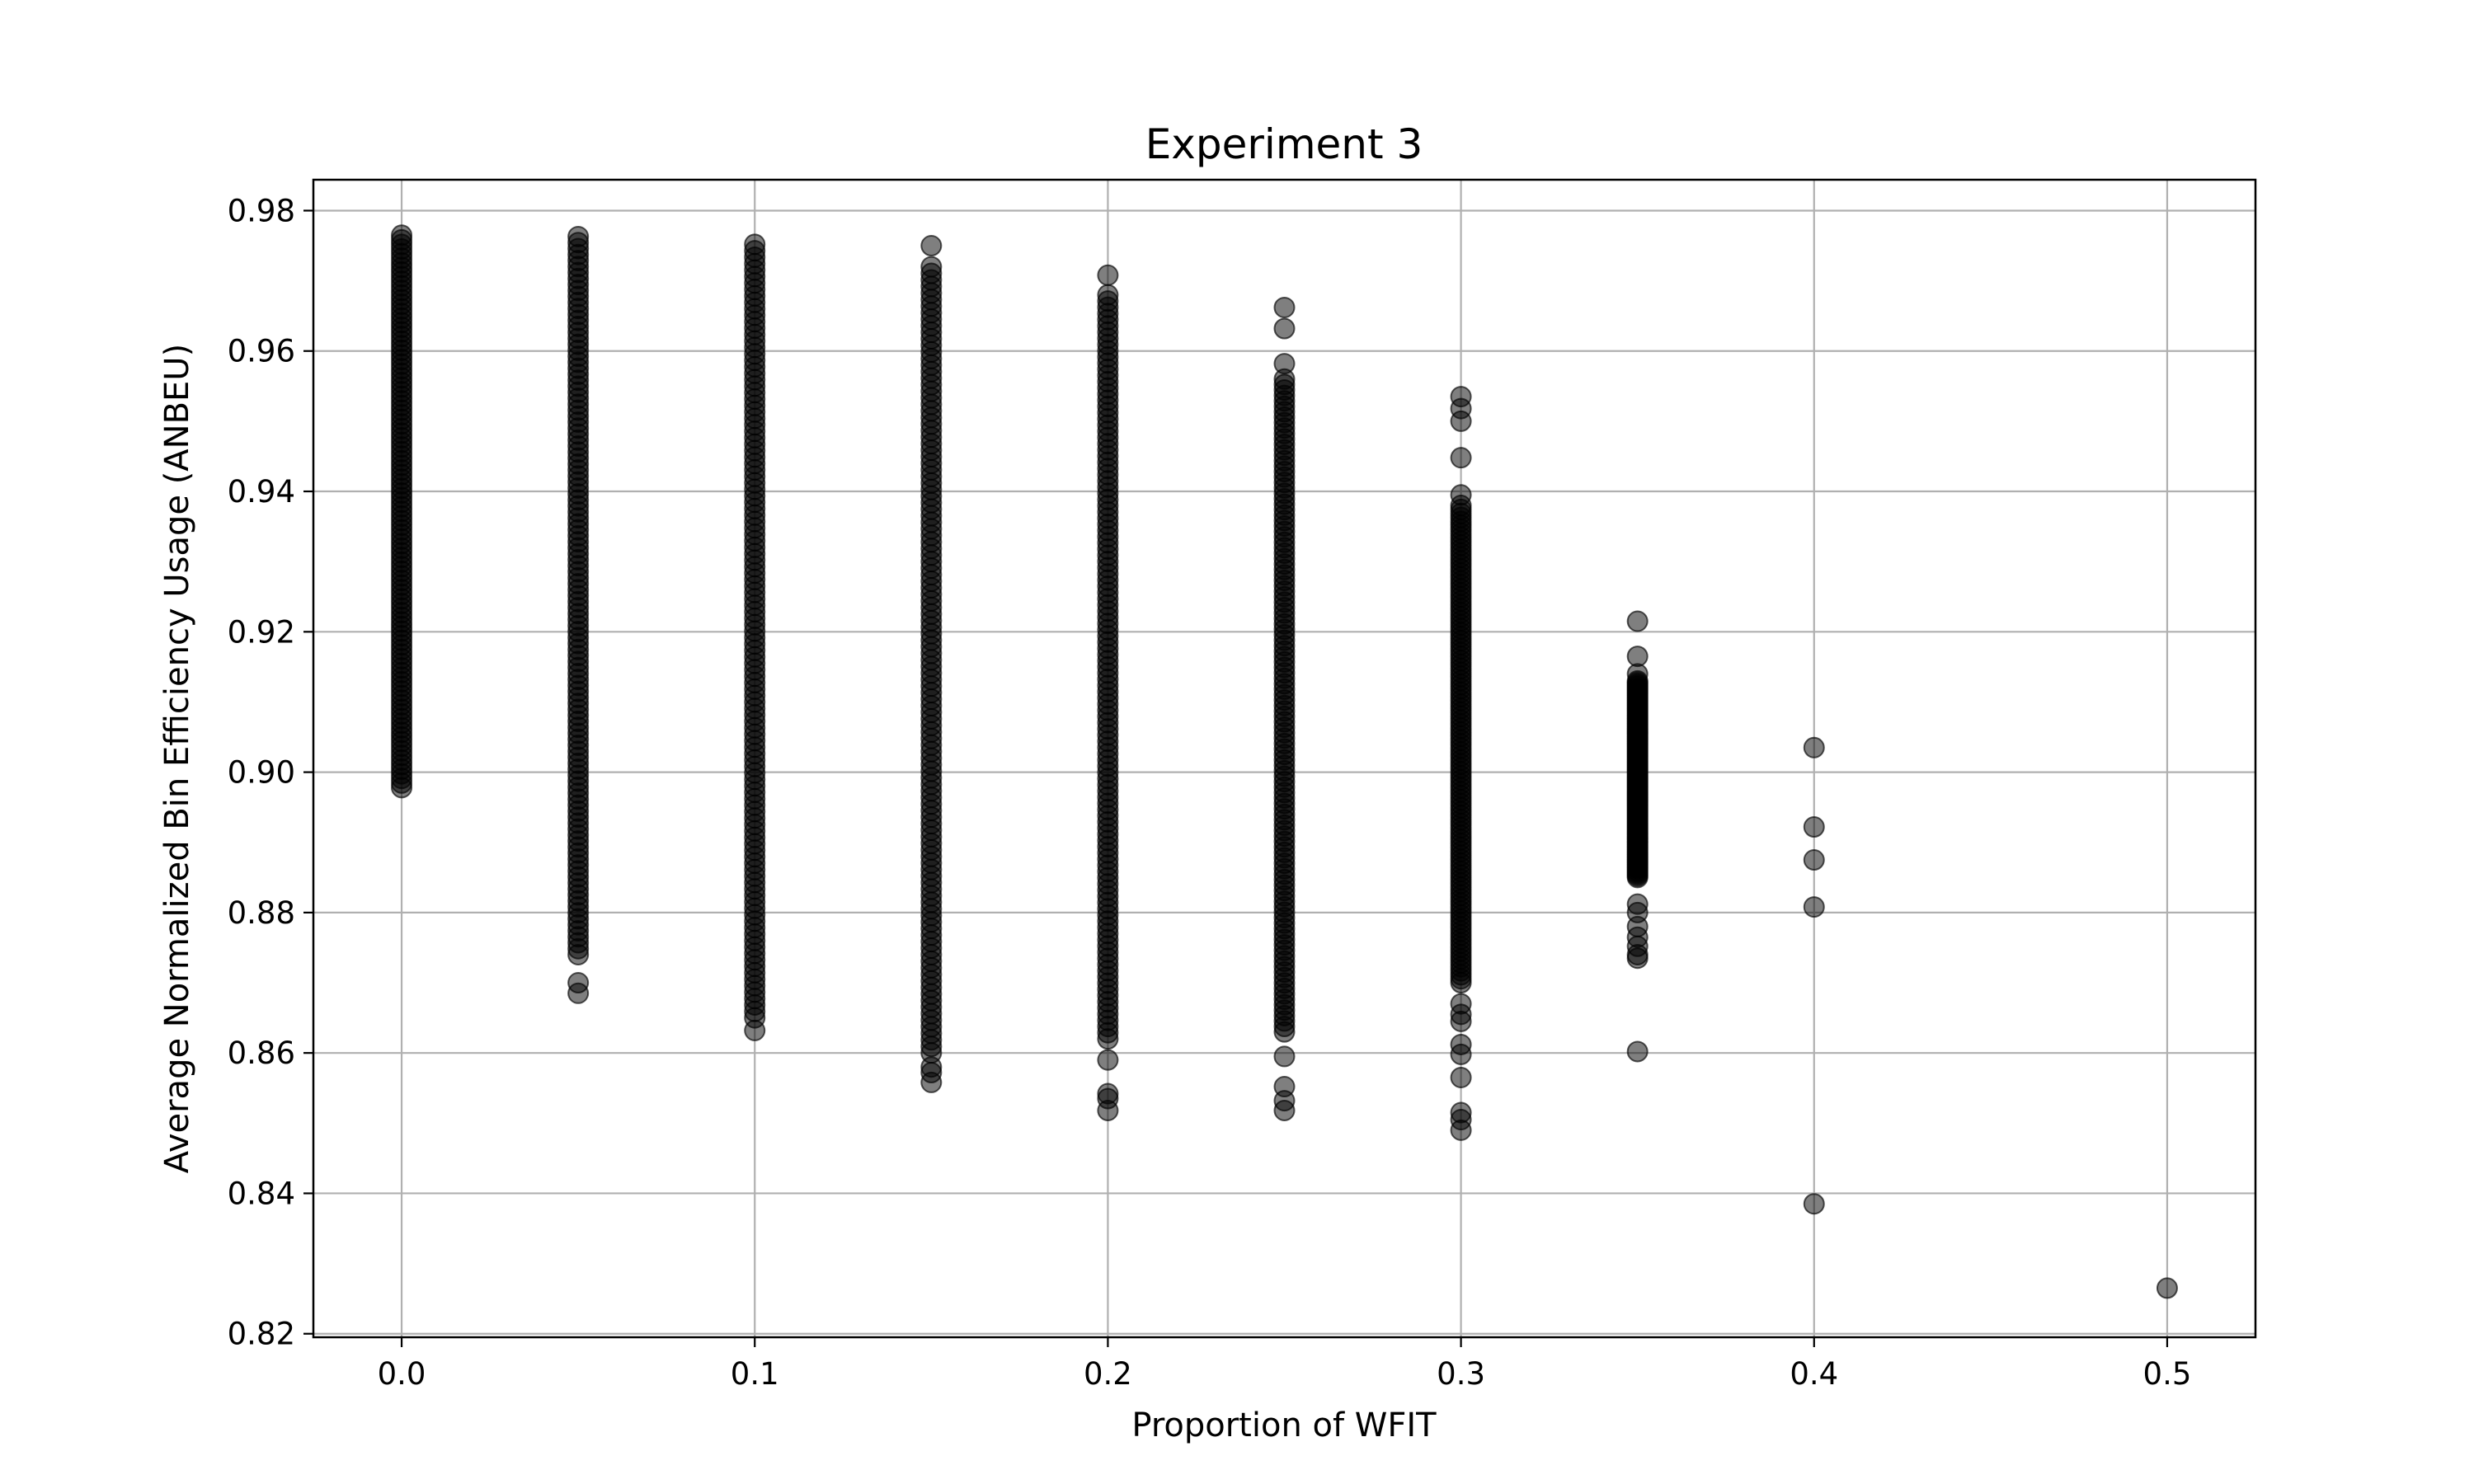  Describe the element at coordinates (1108, 1374) in the screenshot. I see `x-tick-label: 0.2` at that location.